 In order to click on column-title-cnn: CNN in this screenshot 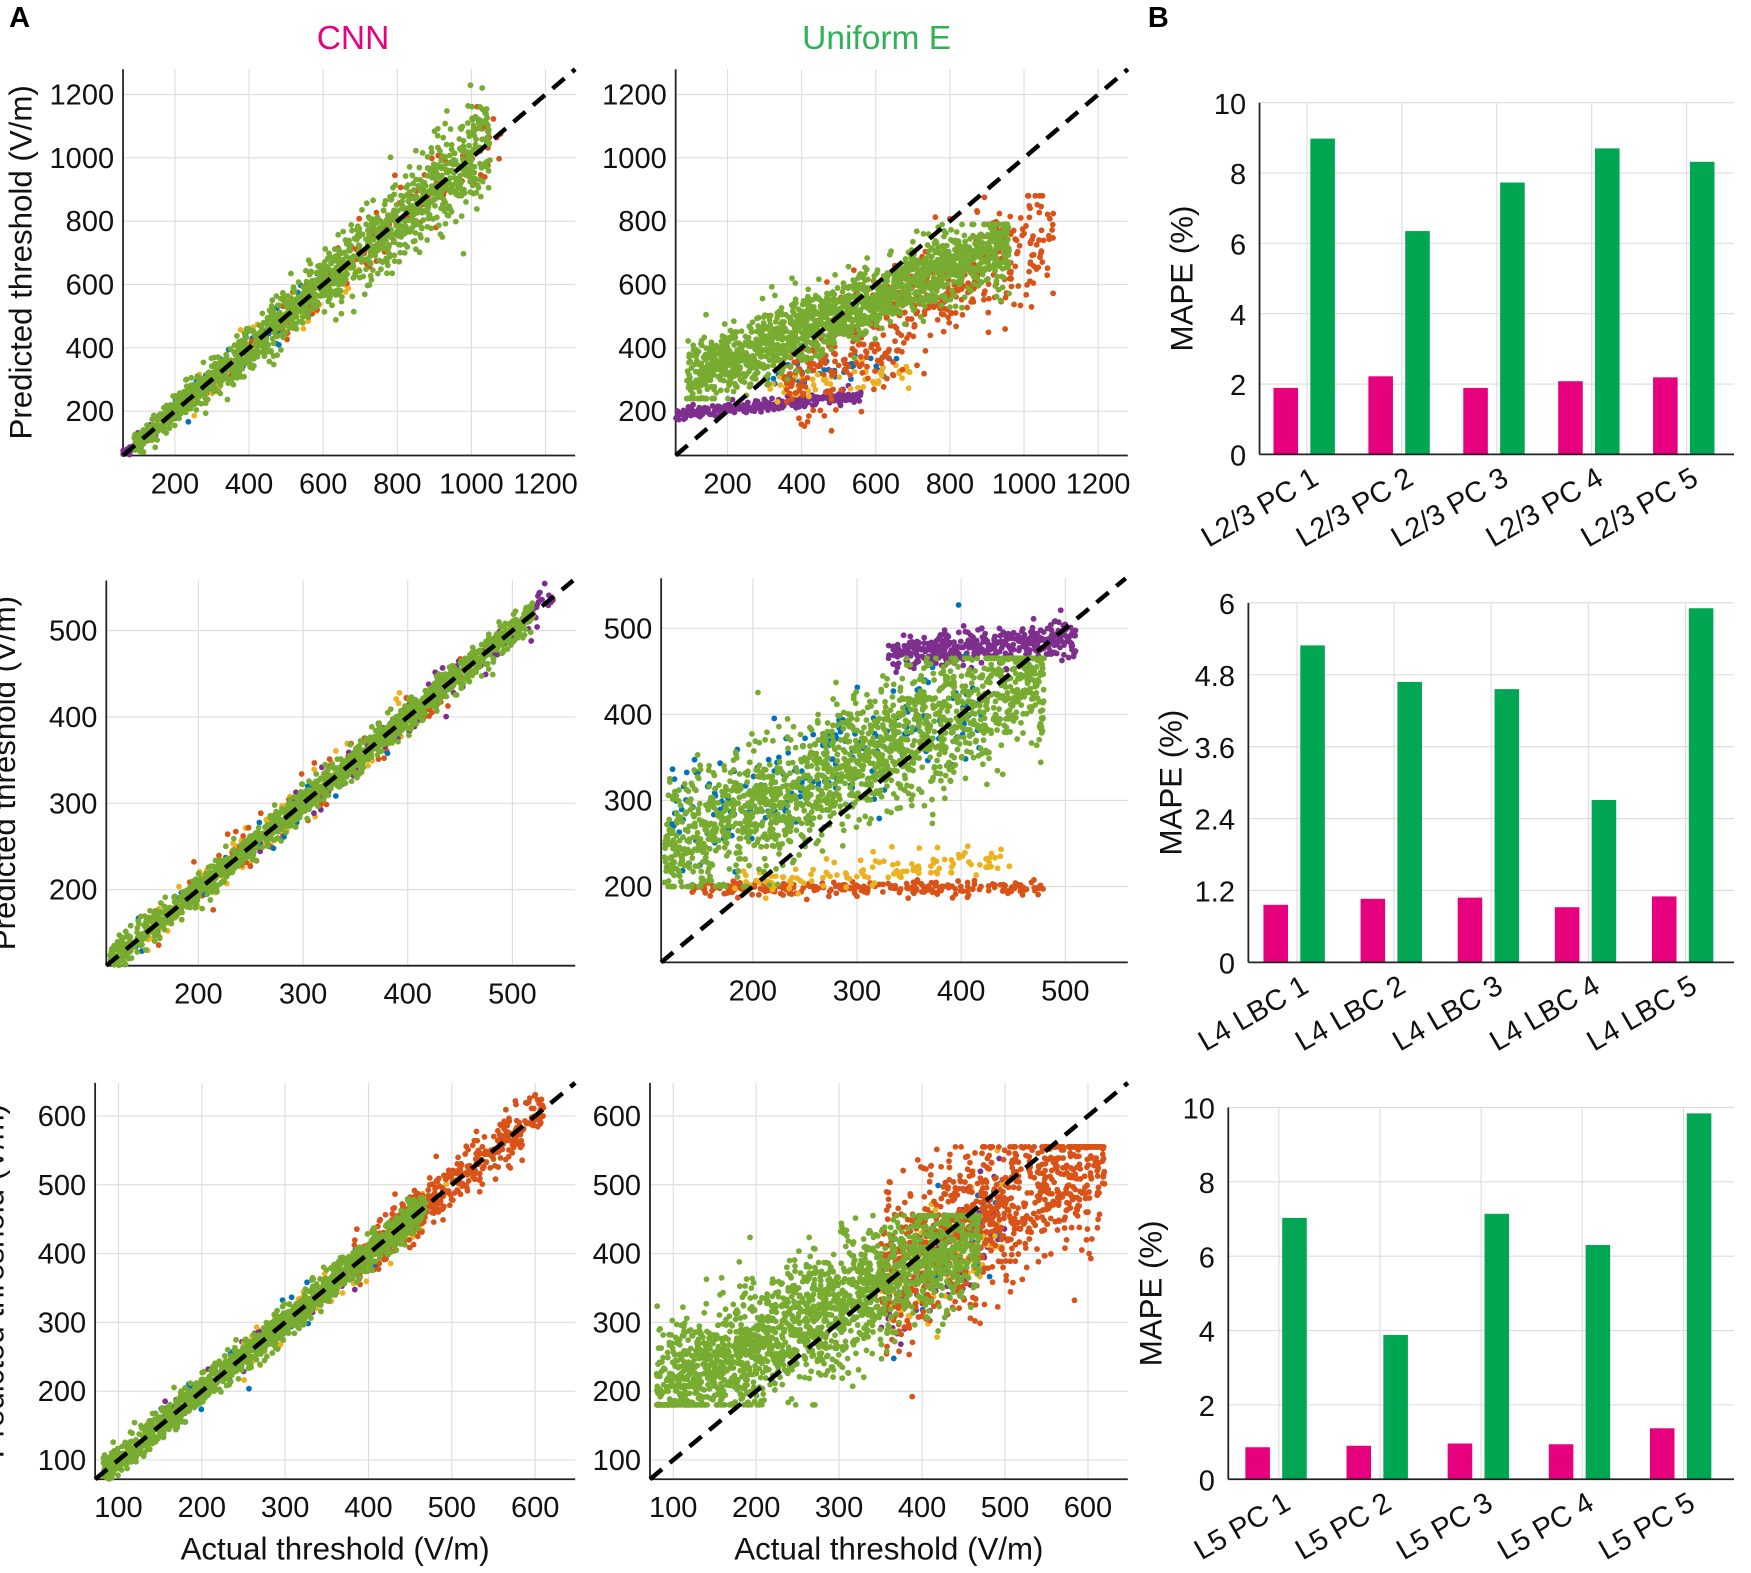, I will do `click(353, 38)`.